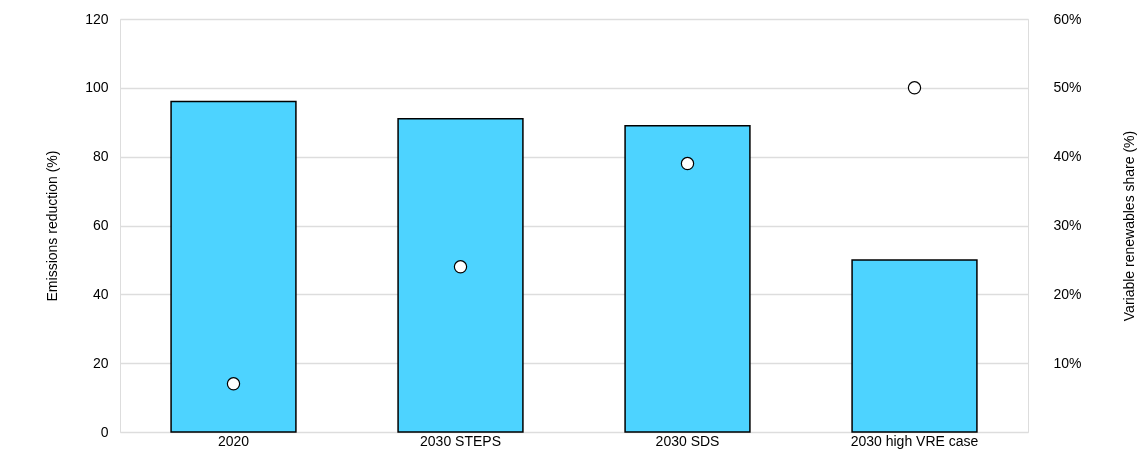 This screenshot has width=1147, height=450. Describe the element at coordinates (100, 362) in the screenshot. I see `y-tick-label: 20` at that location.